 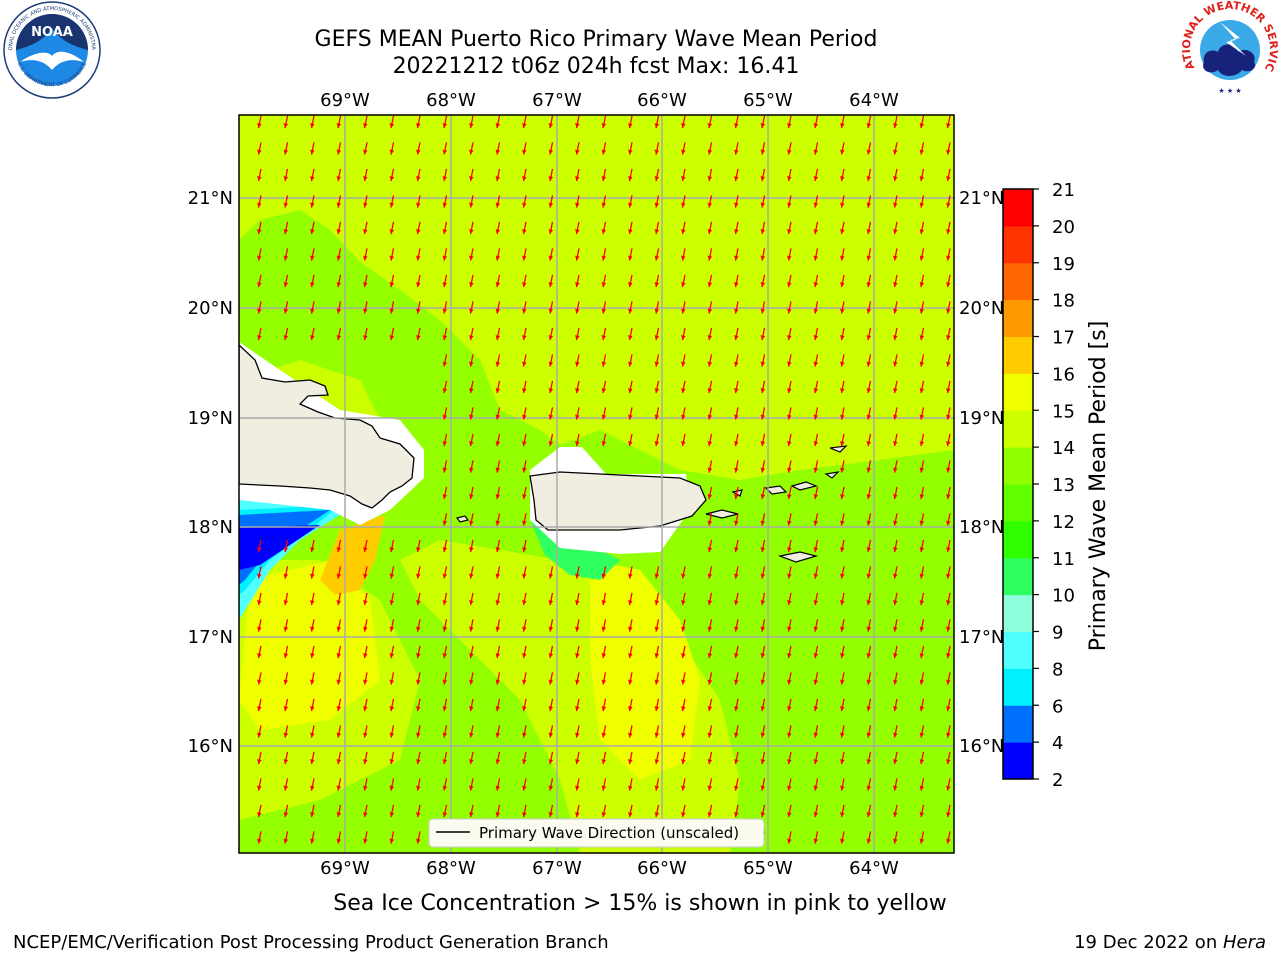 I want to click on legend-label: Primary Wave Direction (unscaled), so click(x=609, y=833).